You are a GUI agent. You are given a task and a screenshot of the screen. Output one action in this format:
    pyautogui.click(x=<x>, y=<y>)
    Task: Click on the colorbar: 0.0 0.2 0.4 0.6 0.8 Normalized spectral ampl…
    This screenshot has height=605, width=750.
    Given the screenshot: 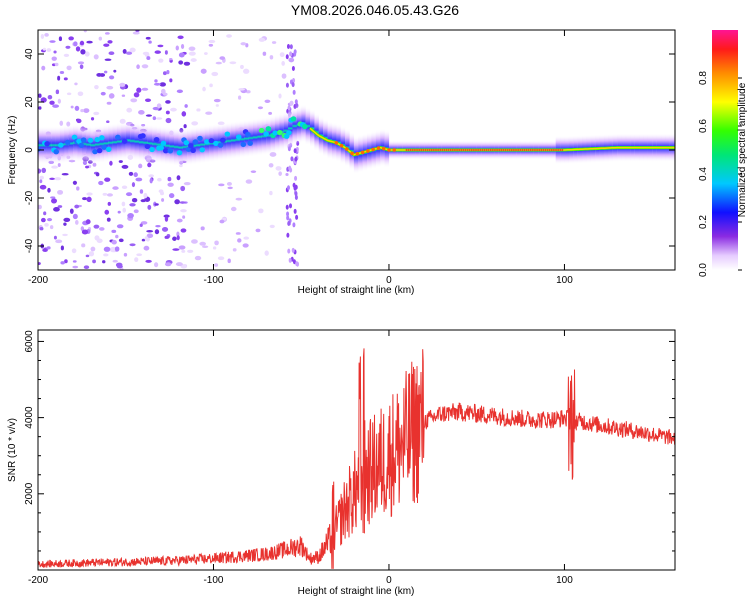 What is the action you would take?
    pyautogui.click(x=723, y=153)
    